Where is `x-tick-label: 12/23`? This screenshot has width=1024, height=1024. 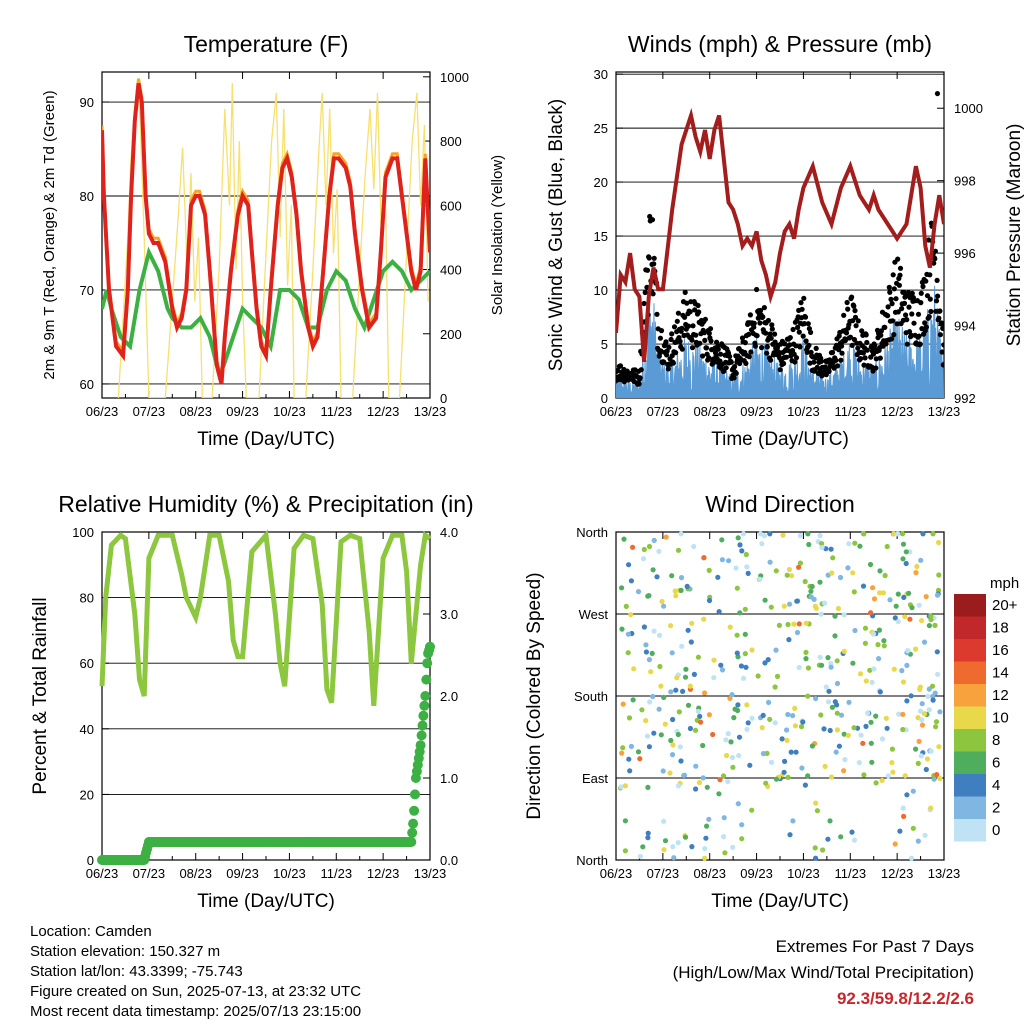 x-tick-label: 12/23 is located at coordinates (897, 873).